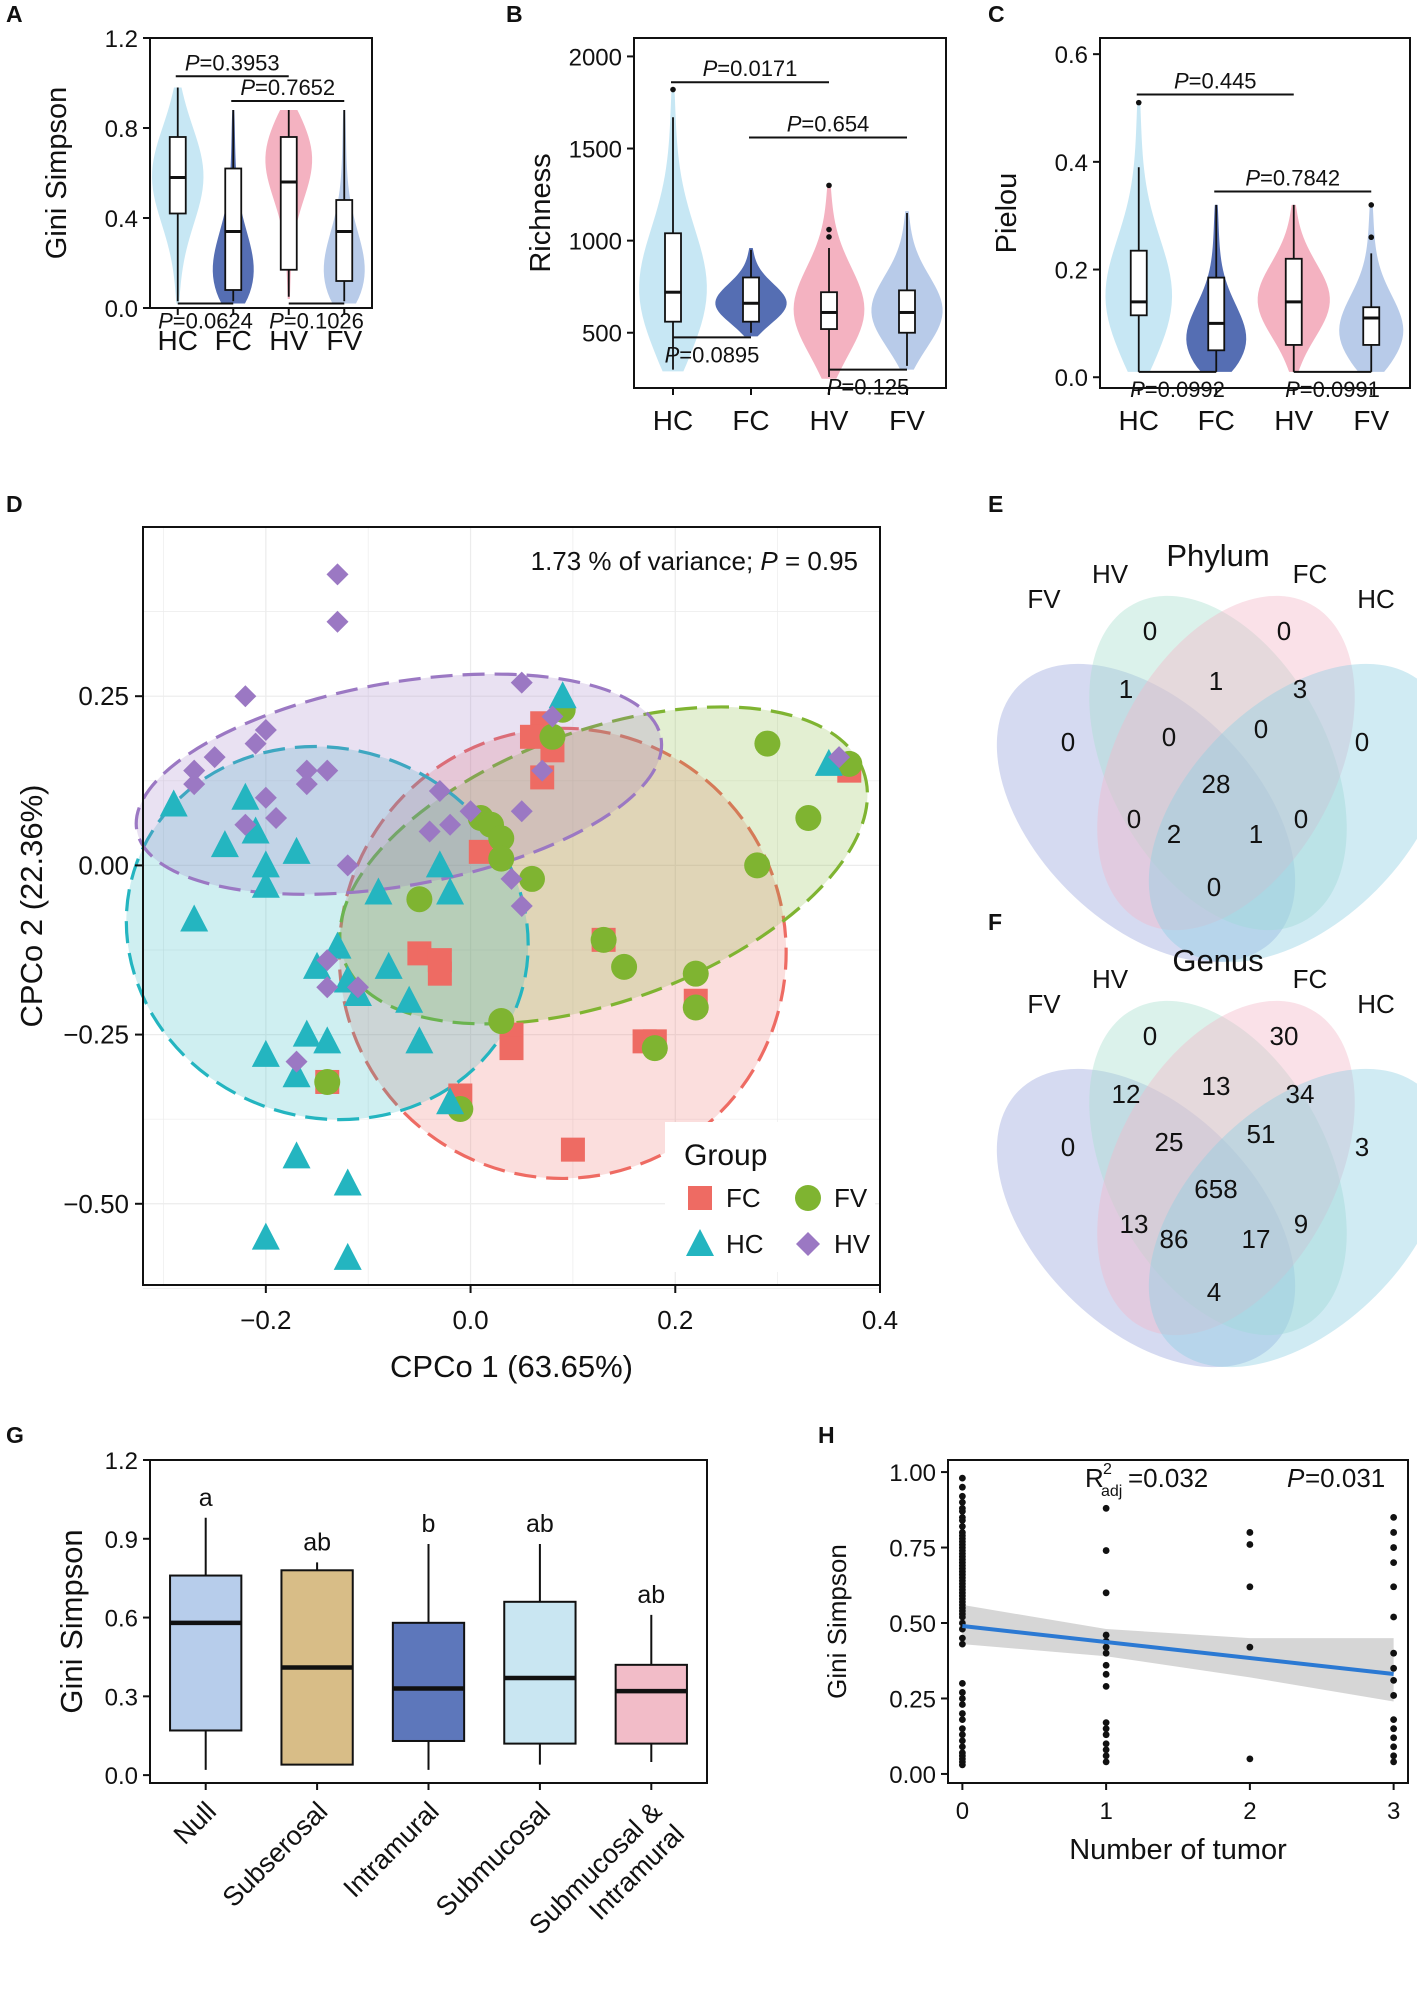 The height and width of the screenshot is (1994, 1417). Describe the element at coordinates (1393, 1811) in the screenshot. I see `x-tick-label: 3` at that location.